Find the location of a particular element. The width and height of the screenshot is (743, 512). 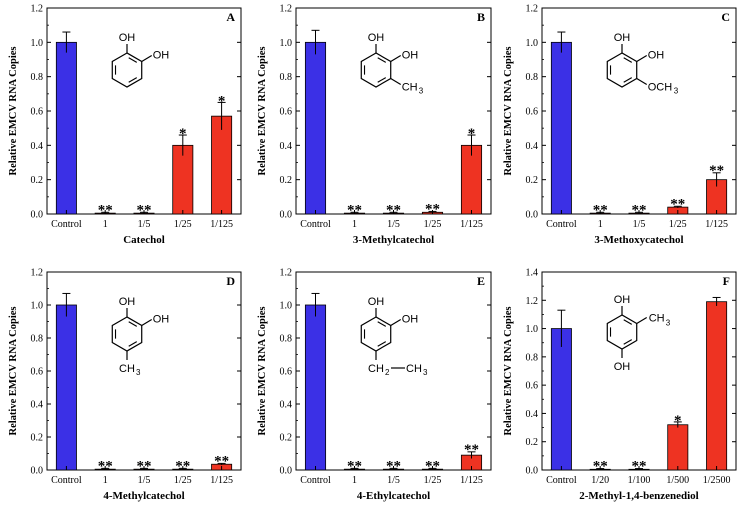

substituent-label: CH is located at coordinates (410, 88).